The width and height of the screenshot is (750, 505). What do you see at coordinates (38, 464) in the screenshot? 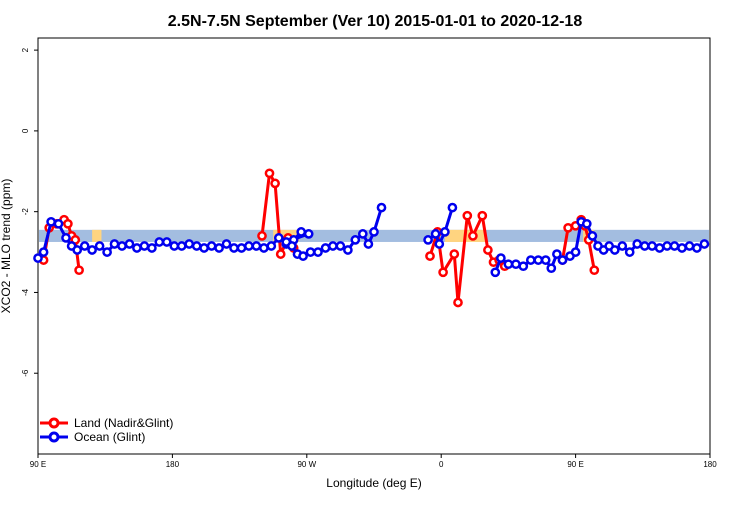
I see `x-tick-label-0: 90 E` at bounding box center [38, 464].